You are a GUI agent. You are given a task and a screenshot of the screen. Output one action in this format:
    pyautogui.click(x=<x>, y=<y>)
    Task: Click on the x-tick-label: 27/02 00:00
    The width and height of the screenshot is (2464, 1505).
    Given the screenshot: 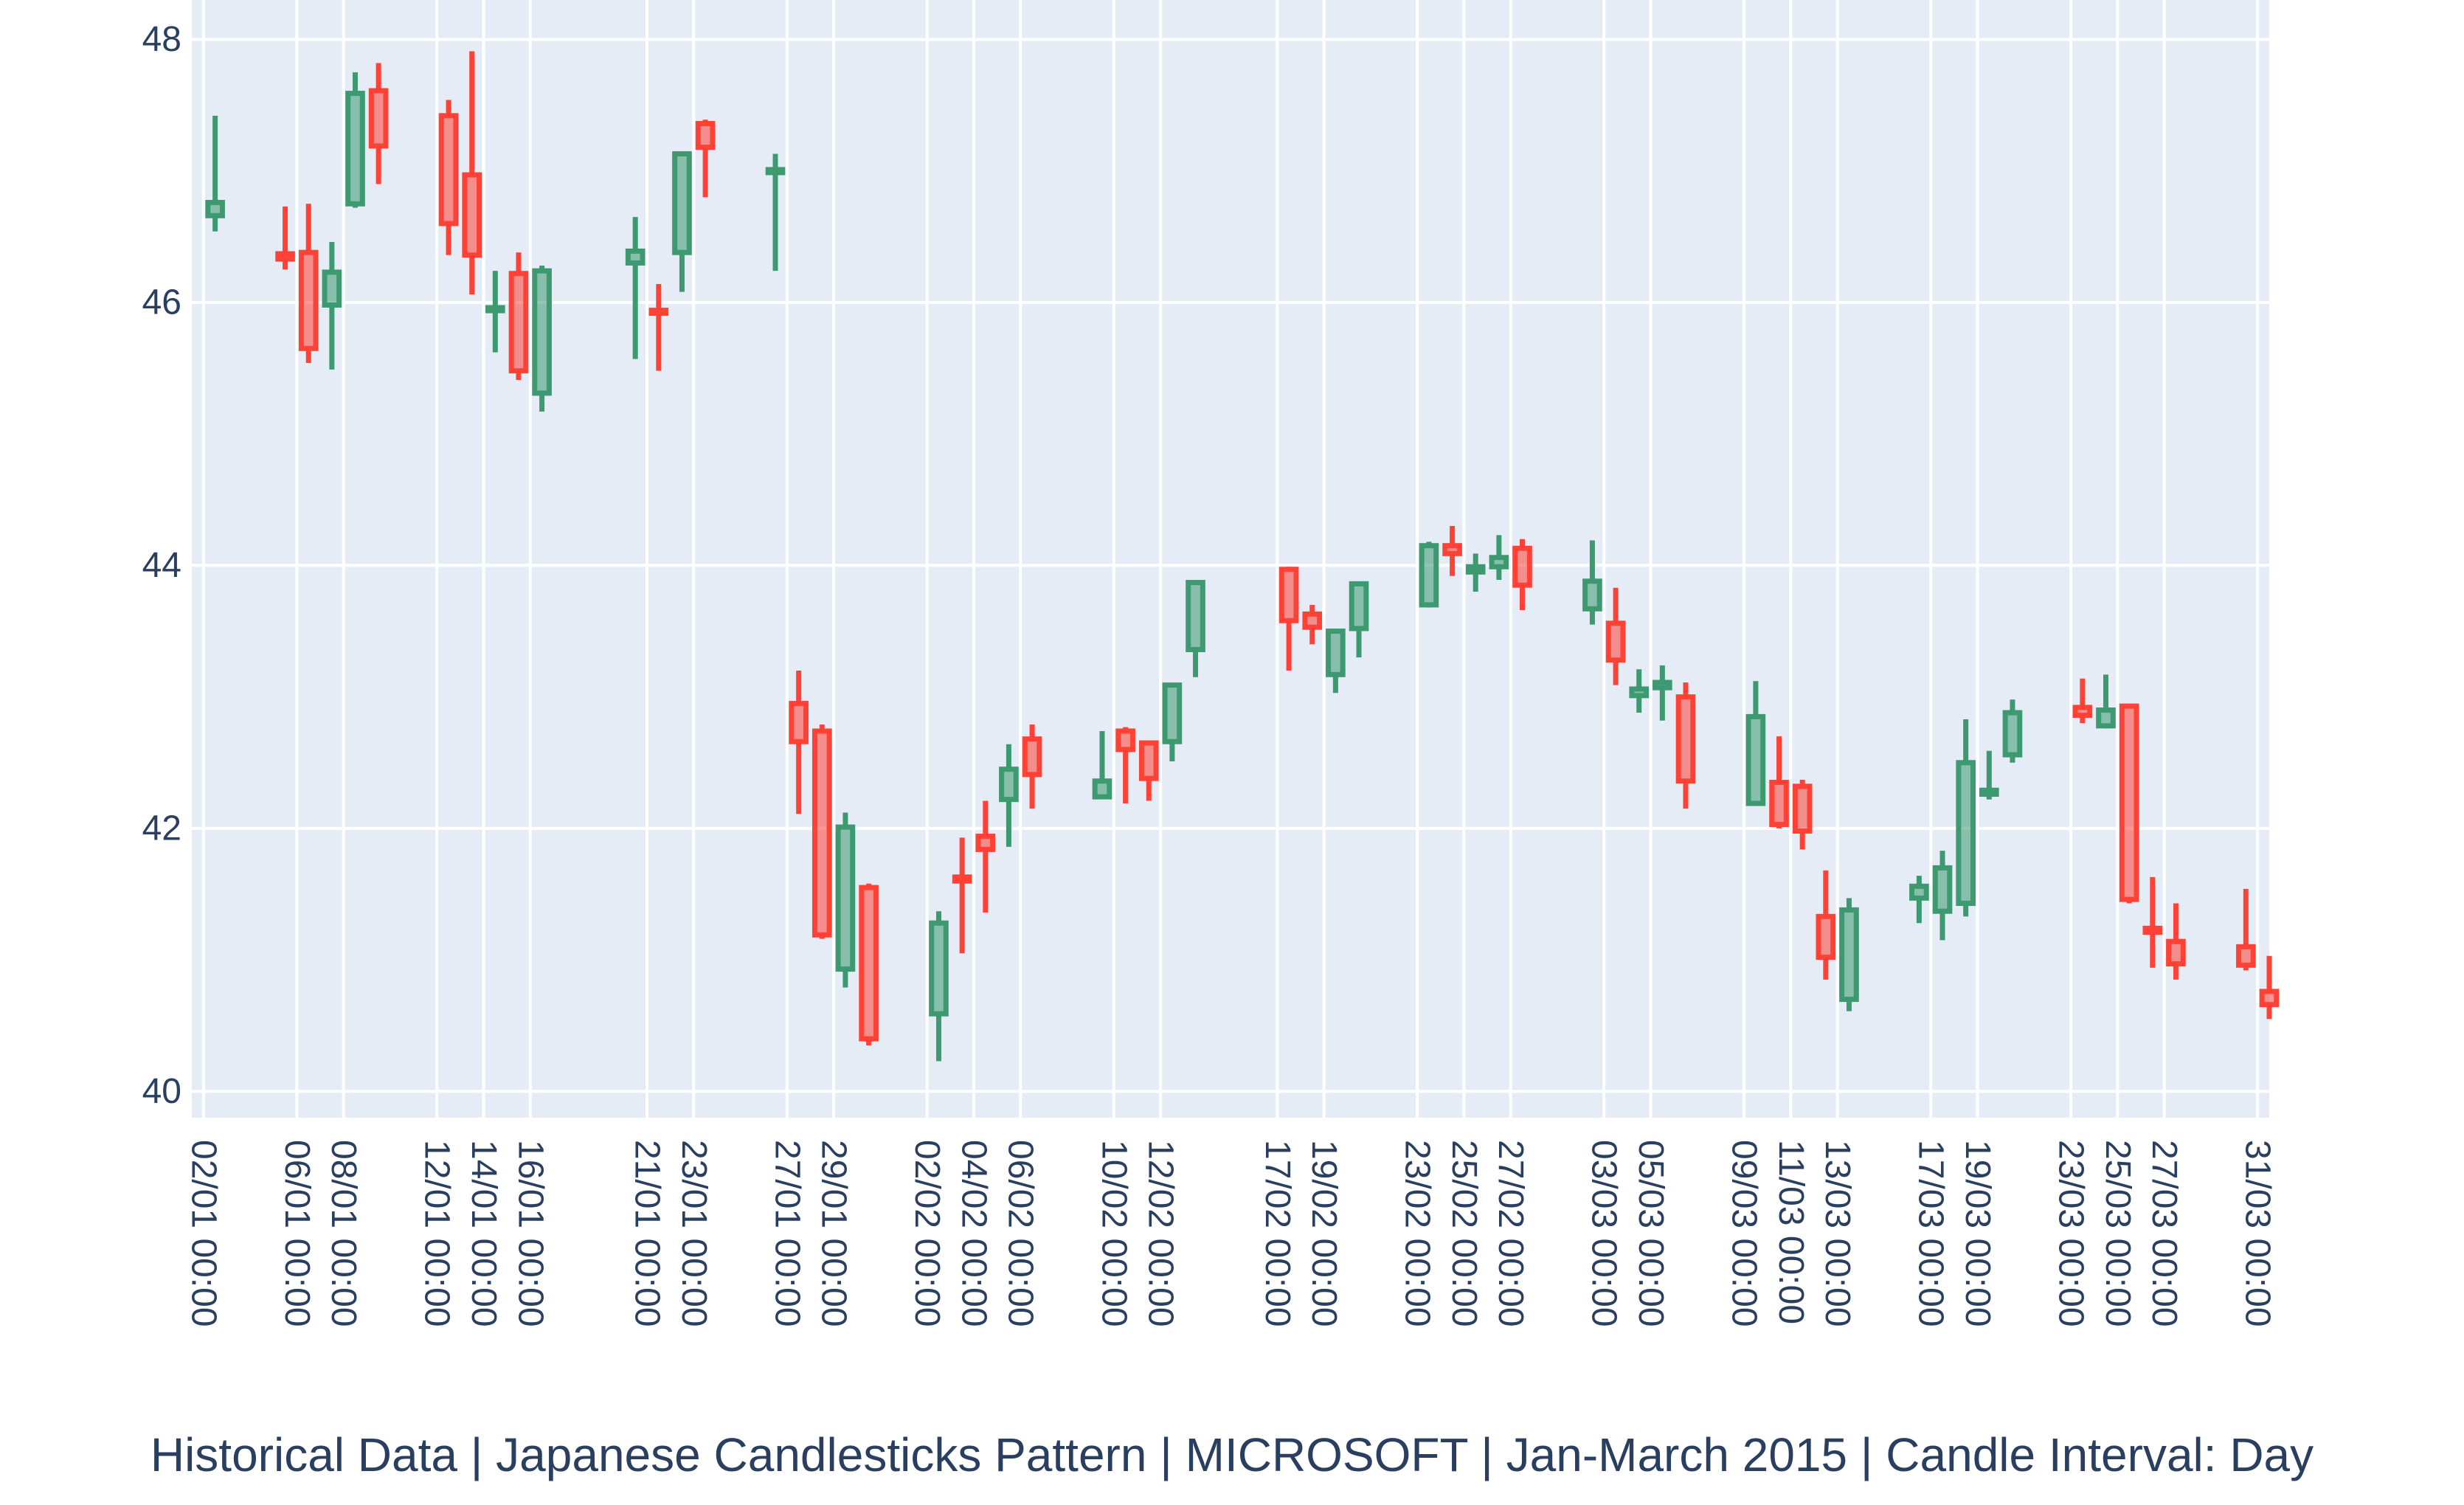 What is the action you would take?
    pyautogui.click(x=1510, y=1233)
    